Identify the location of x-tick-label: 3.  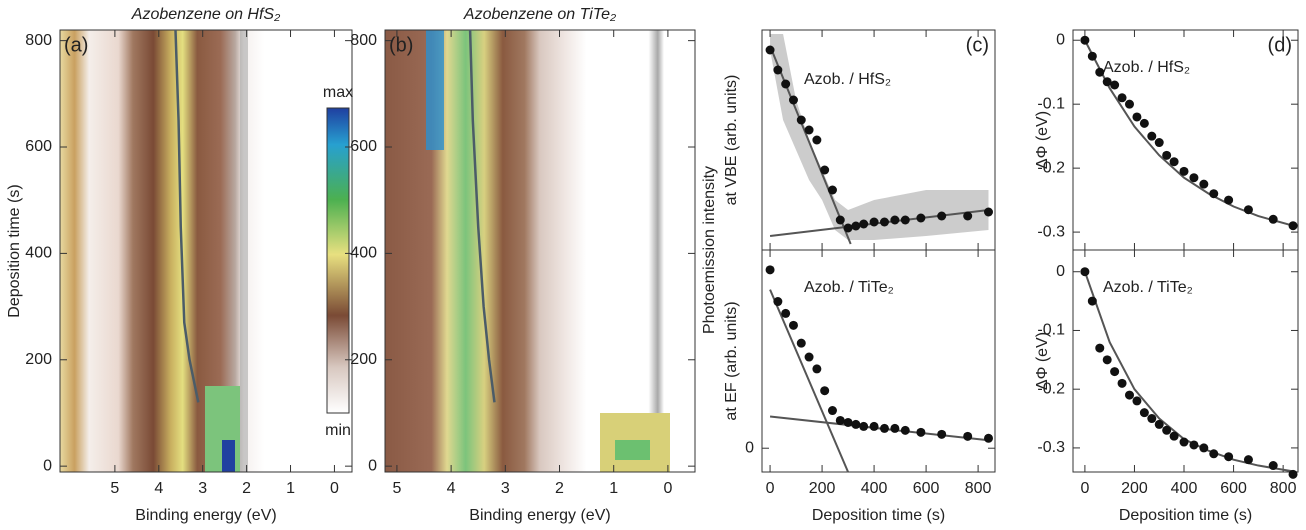
(505, 488).